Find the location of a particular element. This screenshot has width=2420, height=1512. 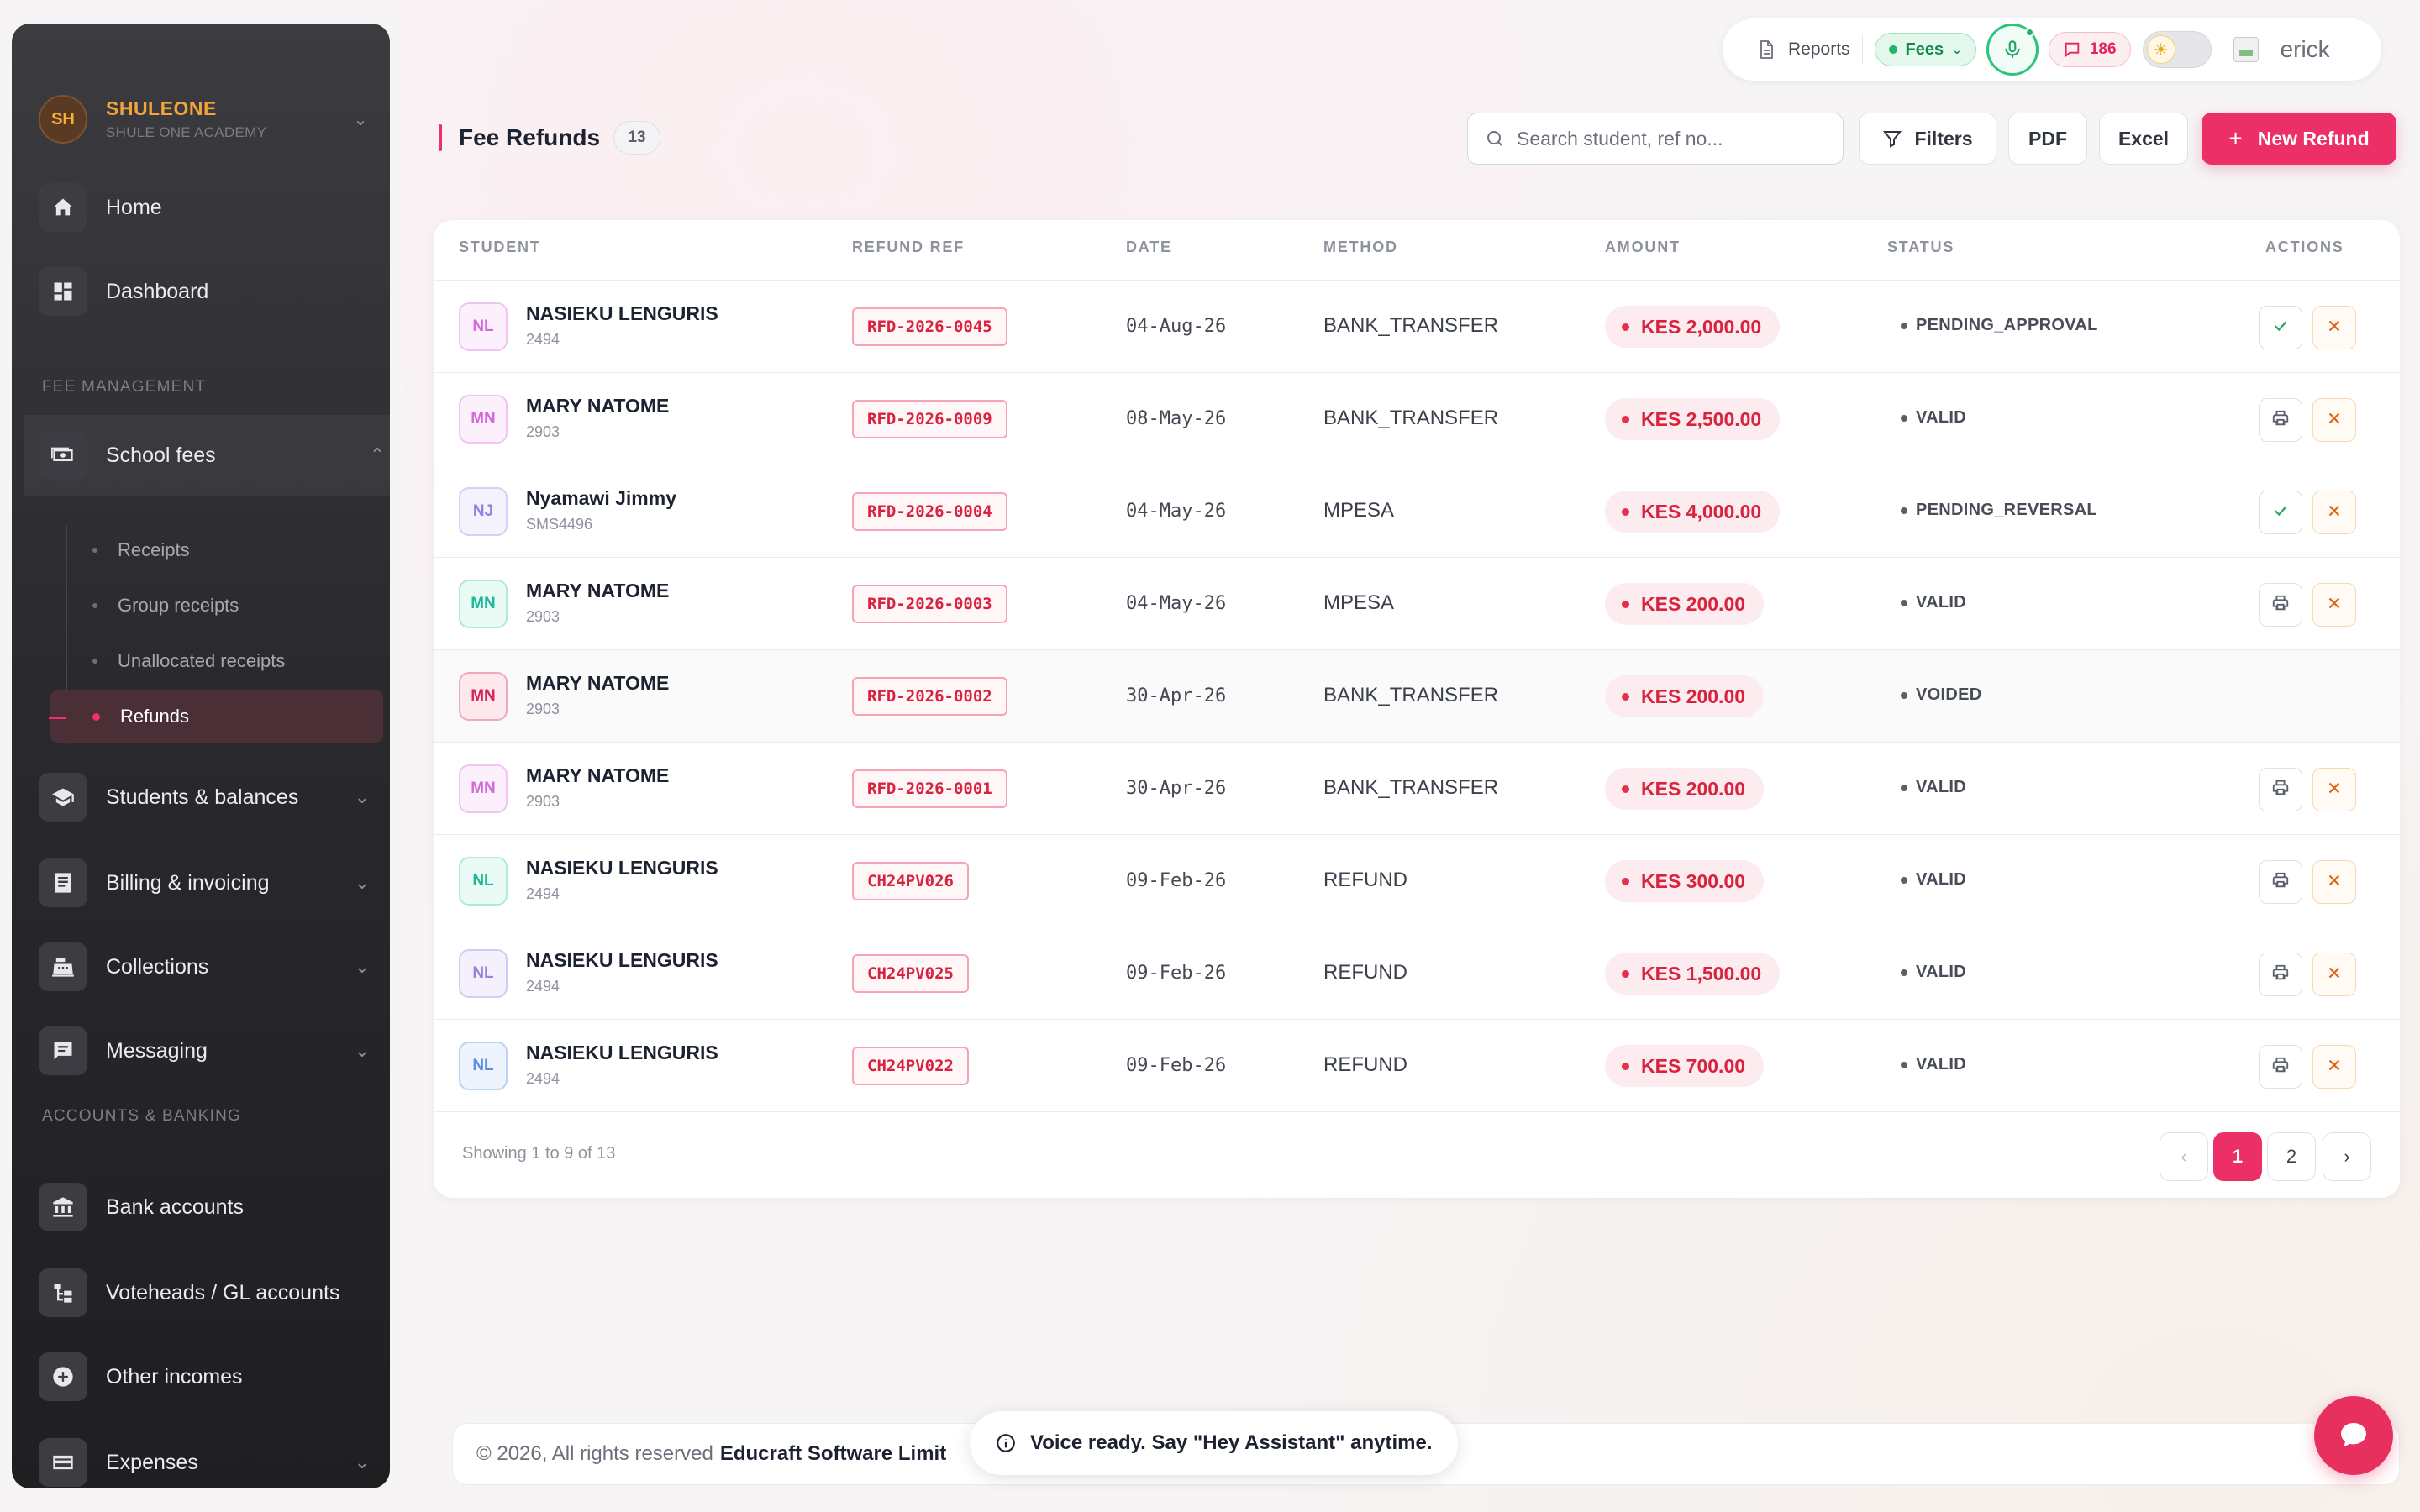

sidebar-item-billing-invoicing: Billing & invoicing ⌄ is located at coordinates (207, 883).